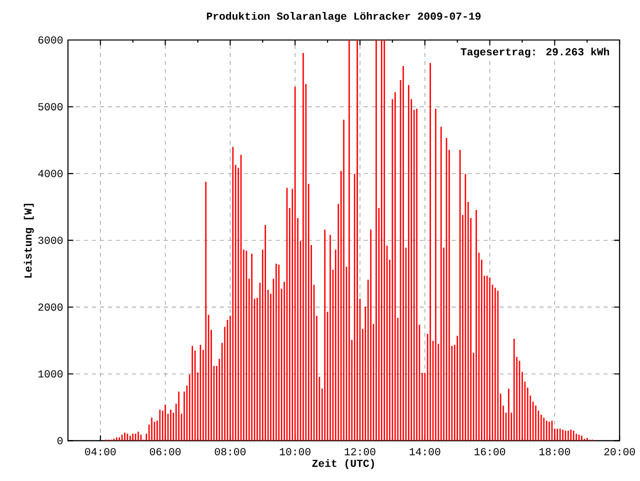  What do you see at coordinates (60, 440) in the screenshot?
I see `y-tick-label: 0` at bounding box center [60, 440].